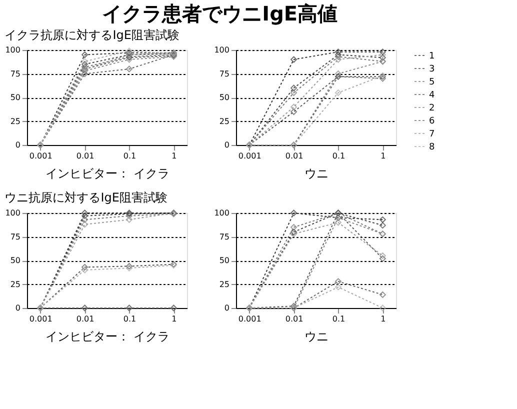 The height and width of the screenshot is (409, 517). Describe the element at coordinates (432, 147) in the screenshot. I see `legend-label: 8` at that location.